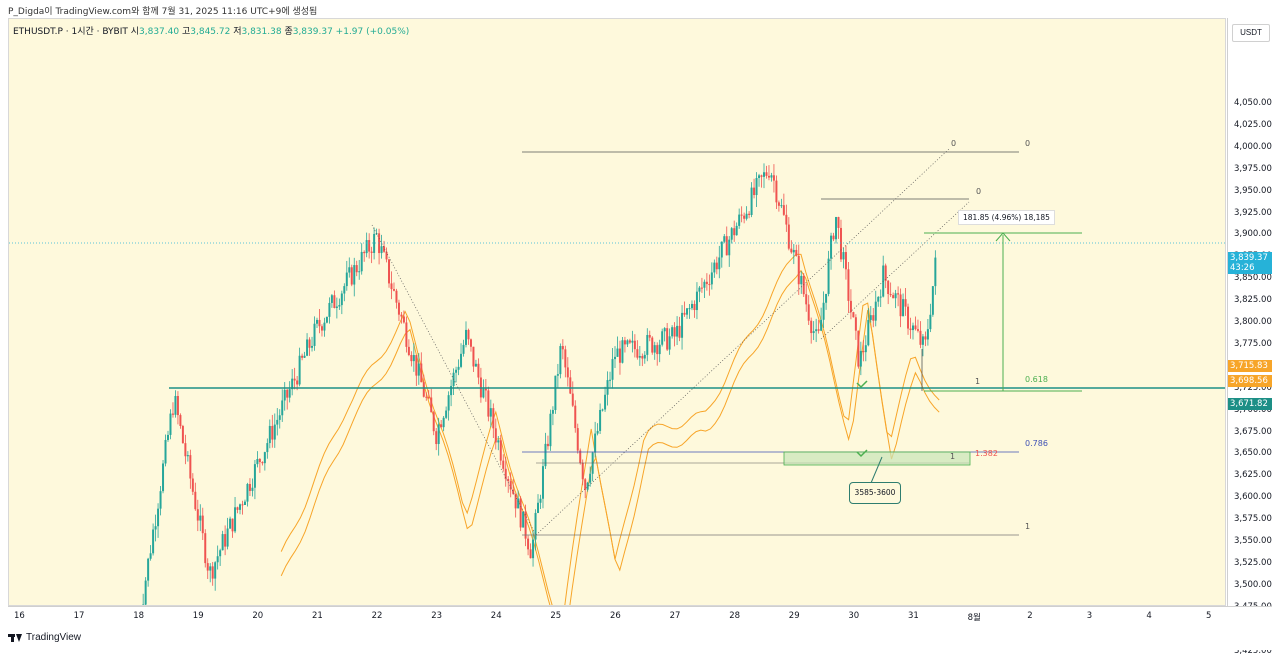 This screenshot has width=1280, height=656. I want to click on time-tick: 27, so click(675, 616).